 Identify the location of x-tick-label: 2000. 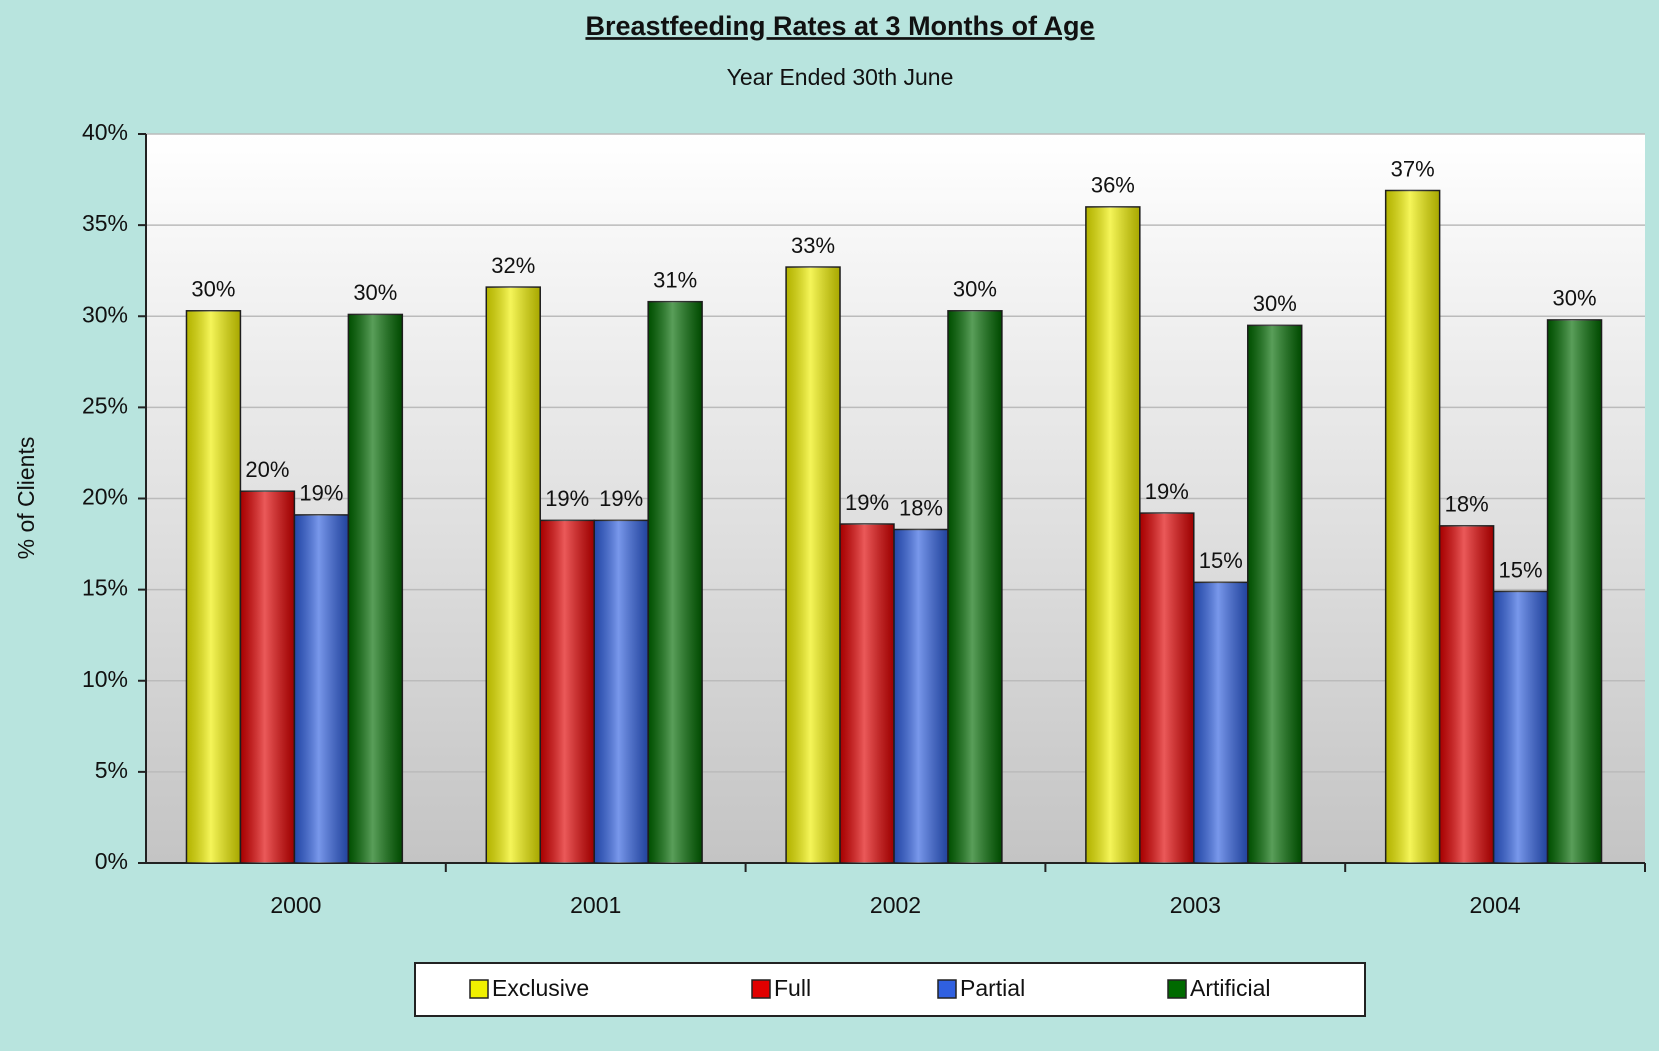
(295, 905).